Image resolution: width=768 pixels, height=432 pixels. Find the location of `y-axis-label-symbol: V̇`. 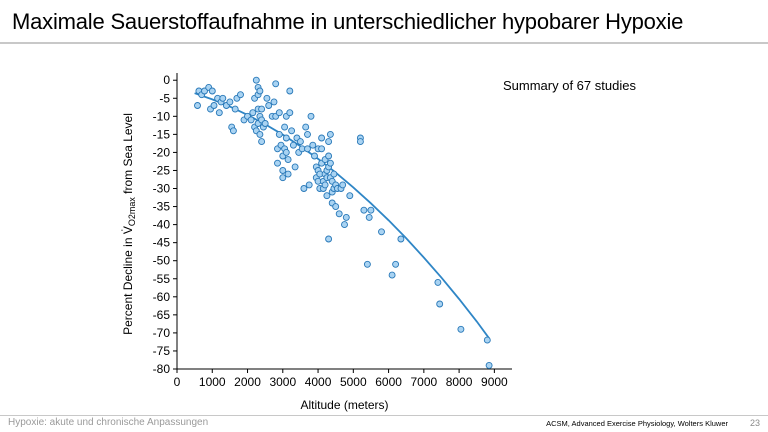

y-axis-label-symbol: V̇ is located at coordinates (128, 230).